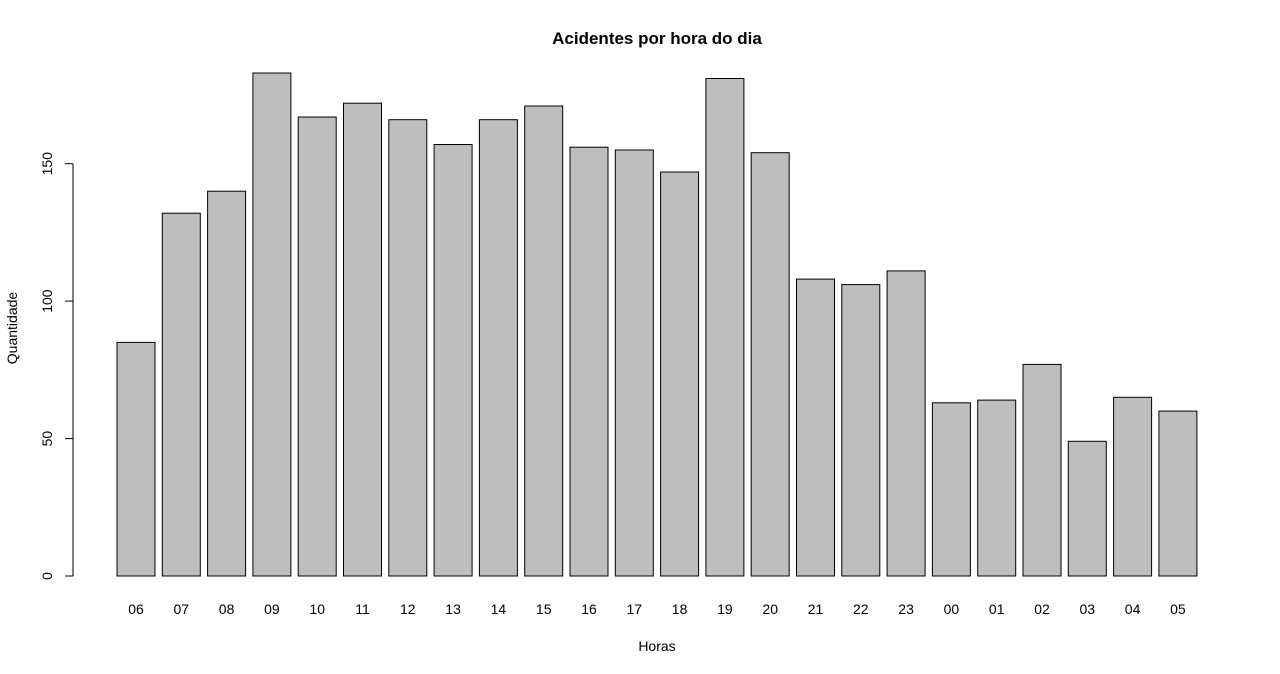 The height and width of the screenshot is (674, 1280). What do you see at coordinates (770, 609) in the screenshot?
I see `x-tick-label: 20` at bounding box center [770, 609].